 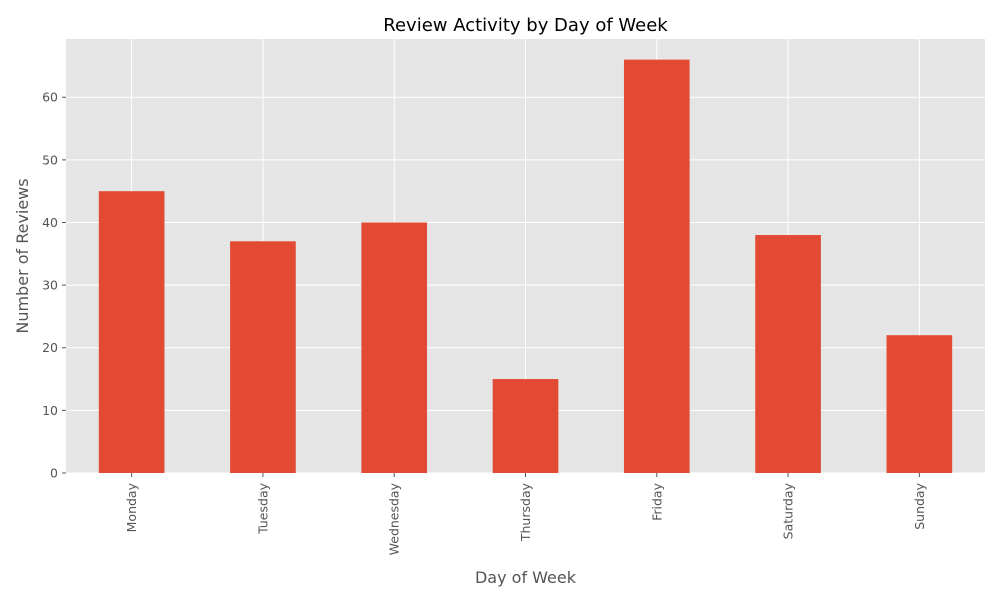 What do you see at coordinates (526, 577) in the screenshot?
I see `x-axis-title: Day of Week` at bounding box center [526, 577].